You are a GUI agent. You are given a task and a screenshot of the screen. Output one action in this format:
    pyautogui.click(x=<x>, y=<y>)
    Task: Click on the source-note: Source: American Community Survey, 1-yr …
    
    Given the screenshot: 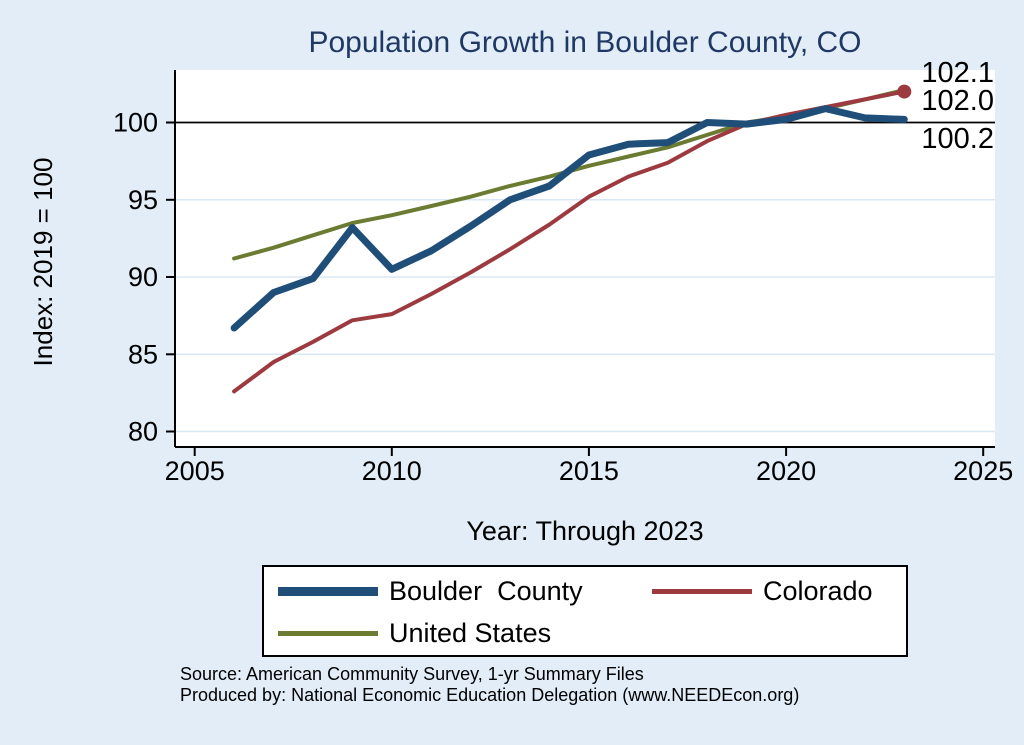 What is the action you would take?
    pyautogui.click(x=489, y=685)
    